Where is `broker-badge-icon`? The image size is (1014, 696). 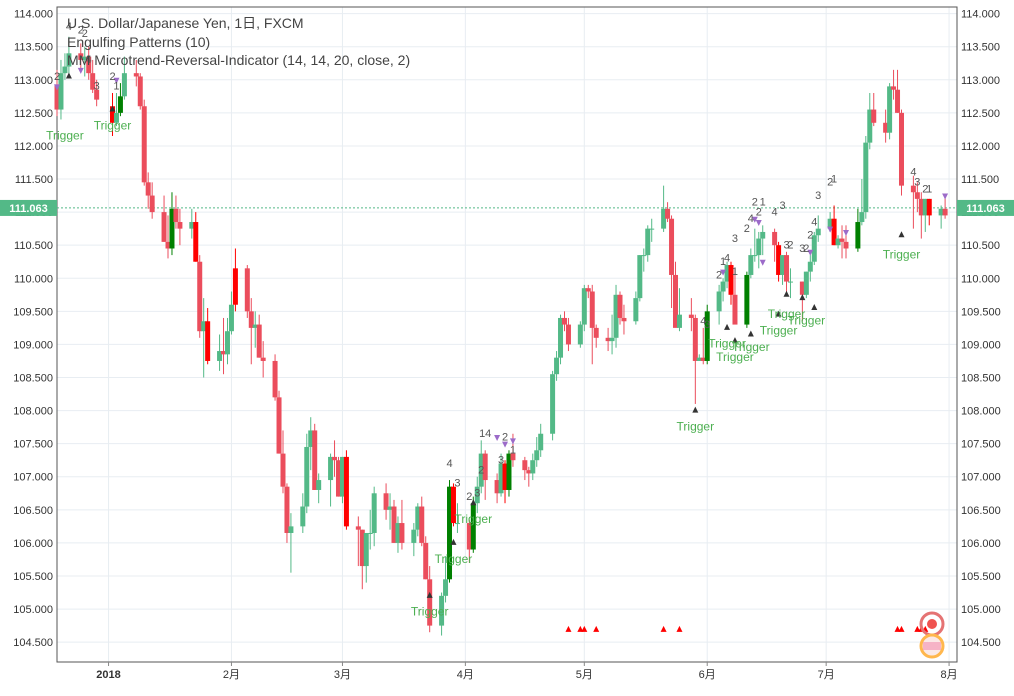 broker-badge-icon is located at coordinates (938, 635).